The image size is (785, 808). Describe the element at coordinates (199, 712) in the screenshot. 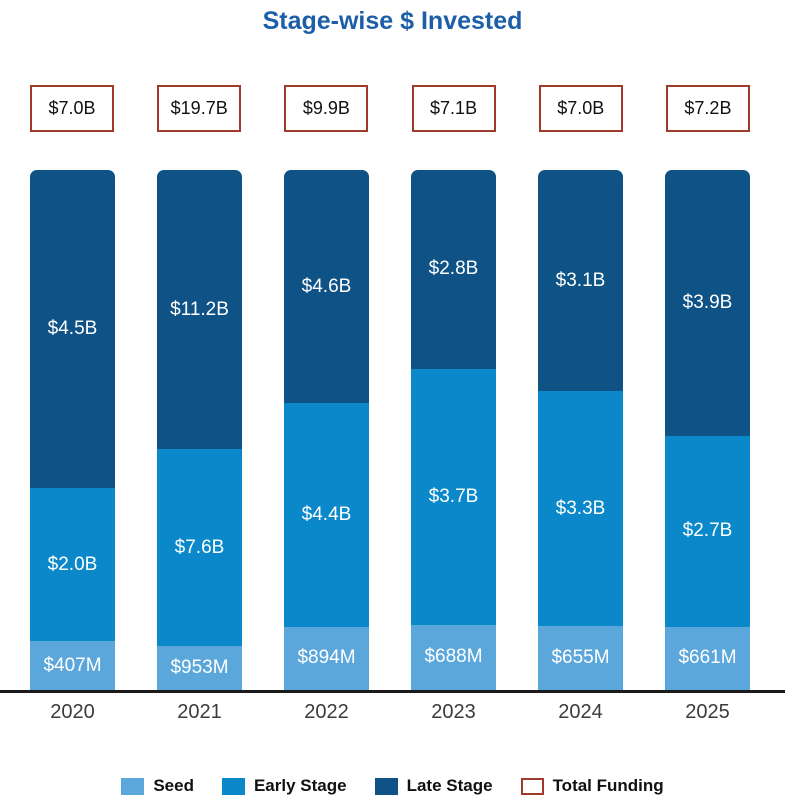

I see `x-axis-label-2021: 2021` at that location.